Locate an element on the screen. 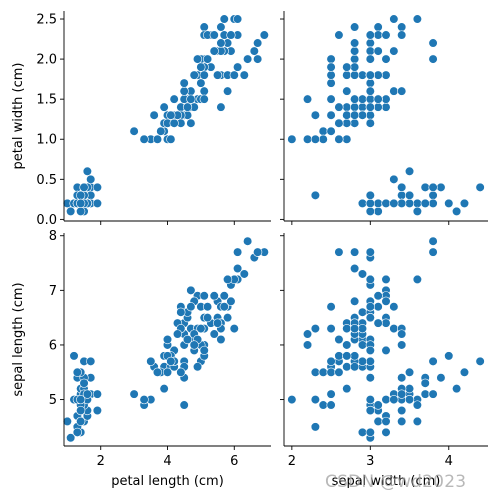 This screenshot has height=500, width=500. y-tick-label: 6 is located at coordinates (53, 345).